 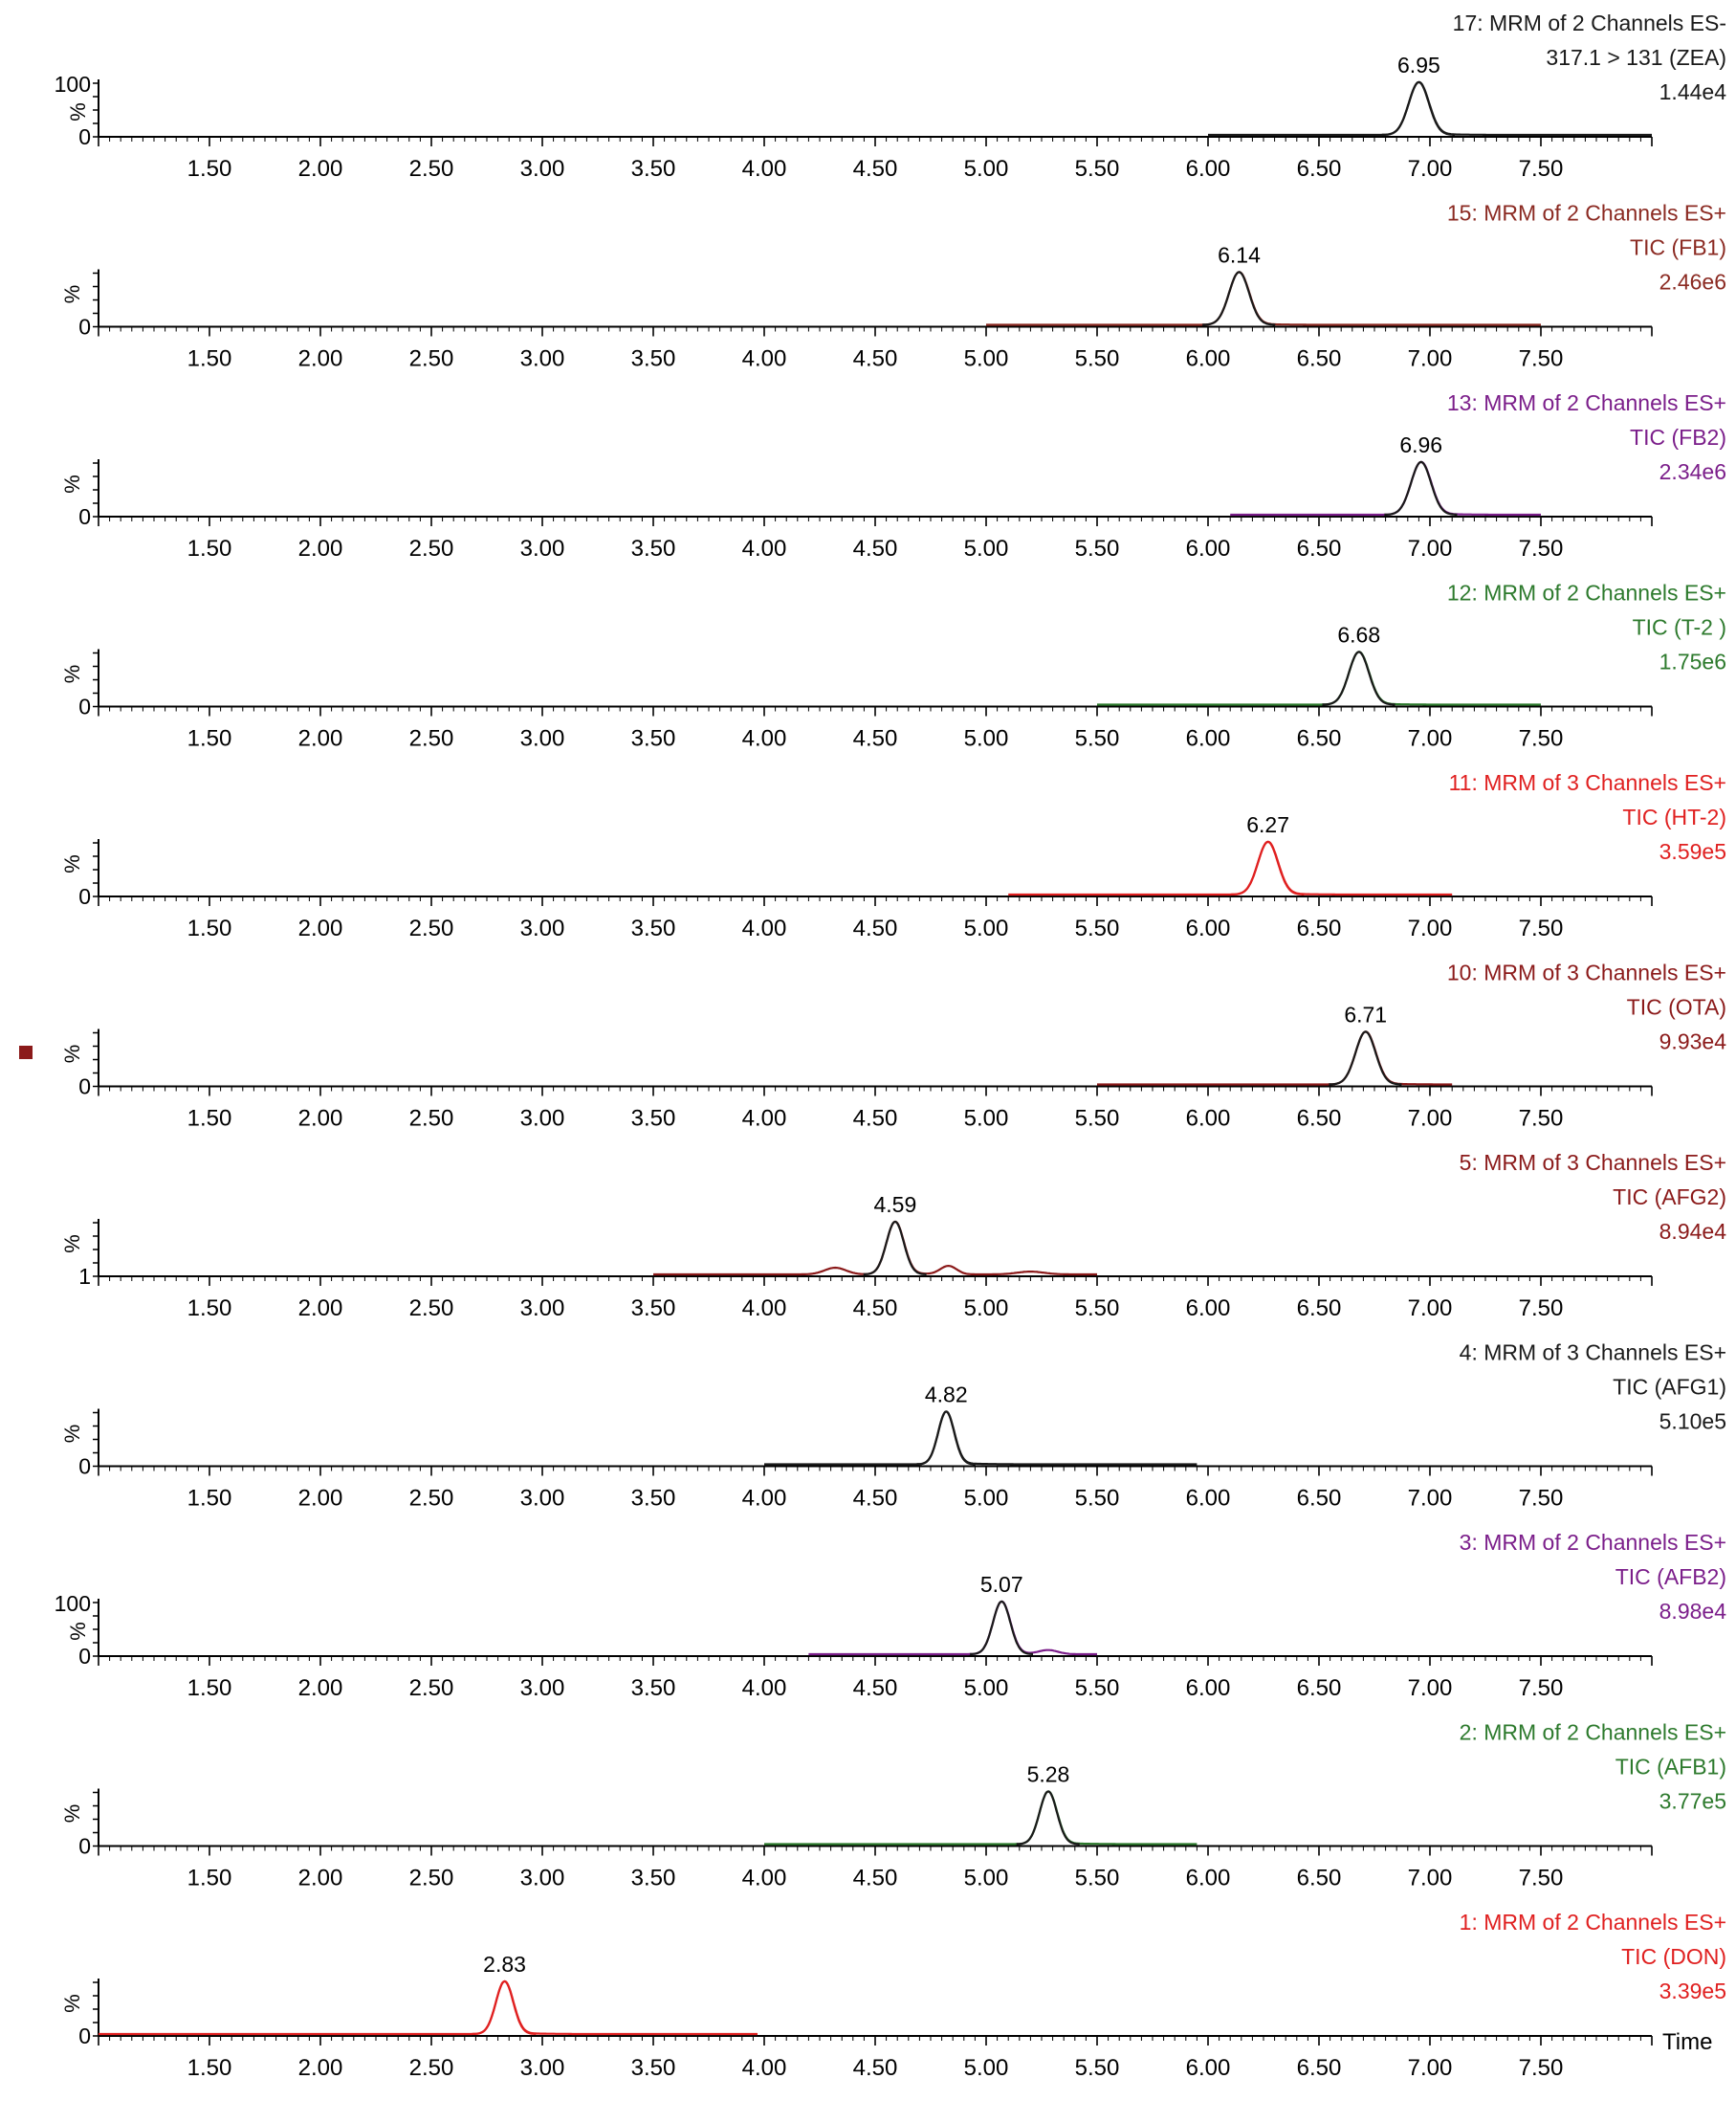 I want to click on peak-label: 6.14, so click(x=1239, y=254).